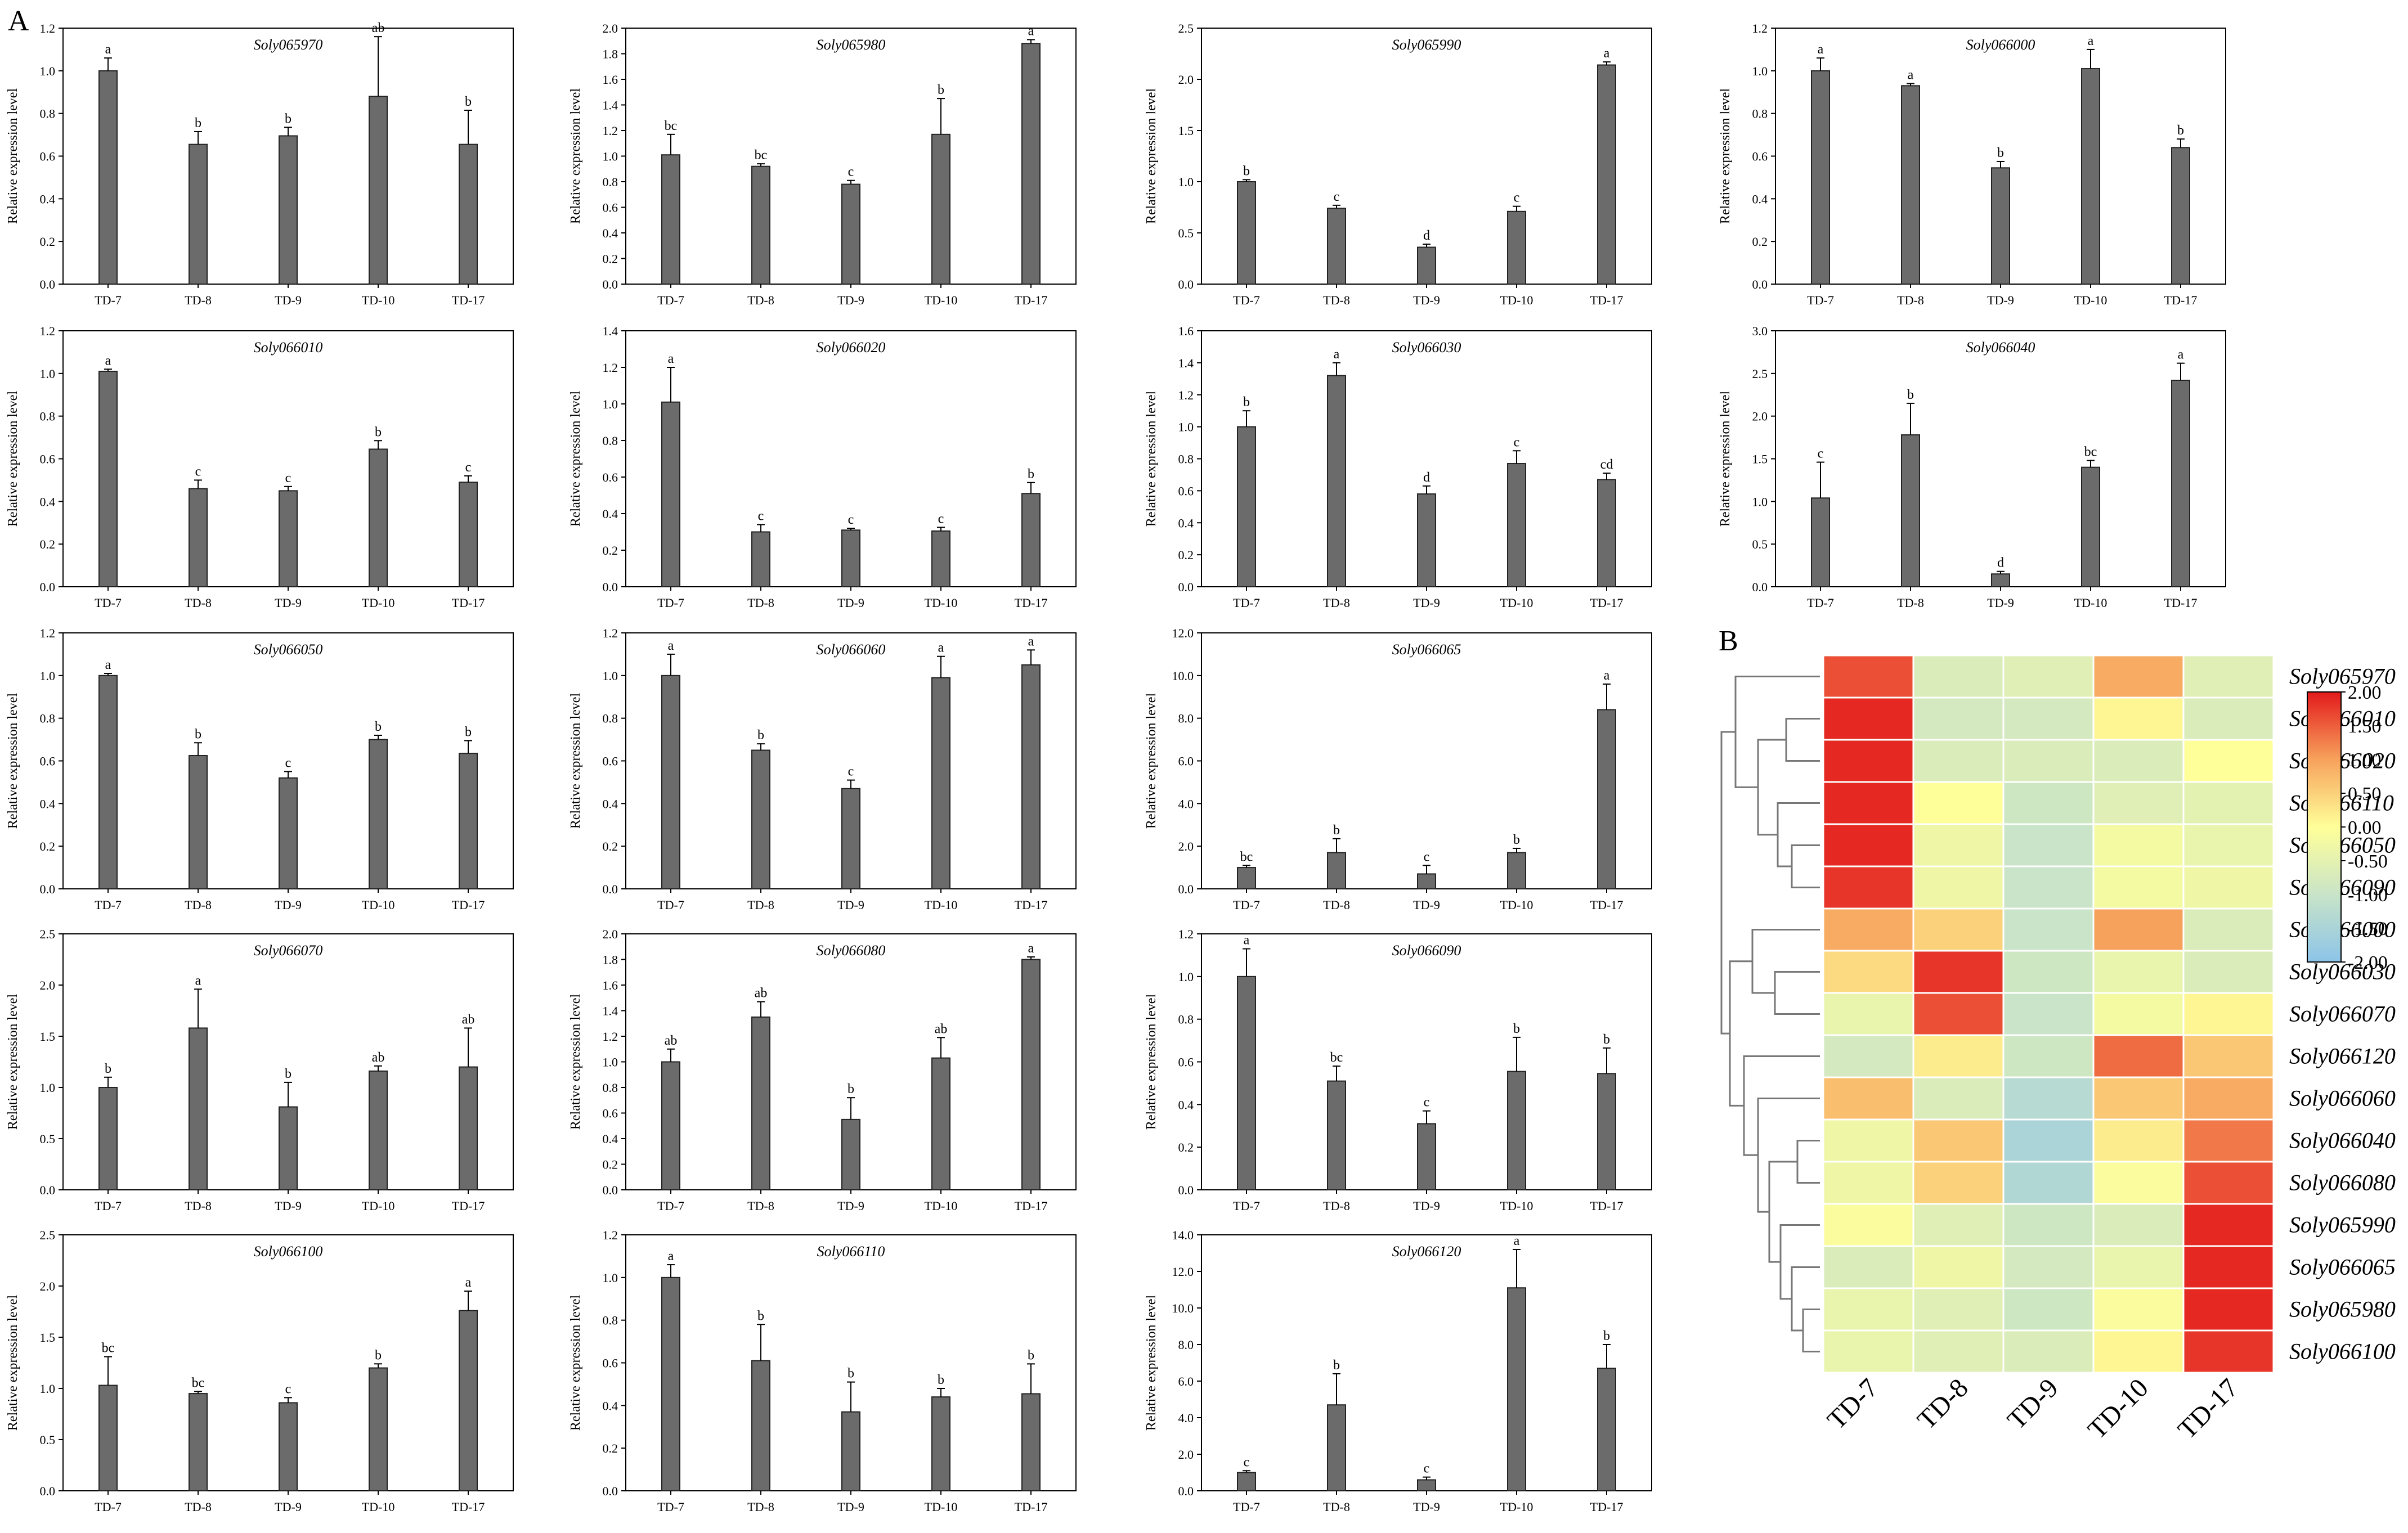 Image resolution: width=2408 pixels, height=1533 pixels. What do you see at coordinates (671, 126) in the screenshot?
I see `significance-letter: bc` at bounding box center [671, 126].